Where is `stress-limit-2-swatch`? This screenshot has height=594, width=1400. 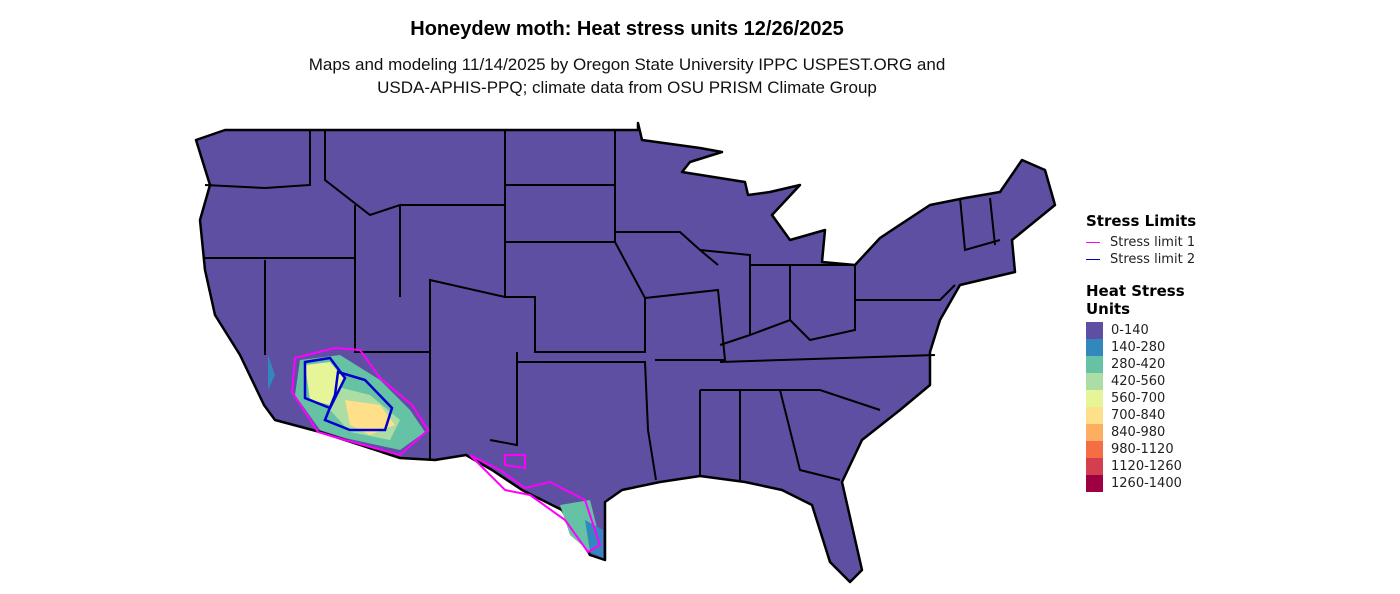
stress-limit-2-swatch is located at coordinates (1093, 259).